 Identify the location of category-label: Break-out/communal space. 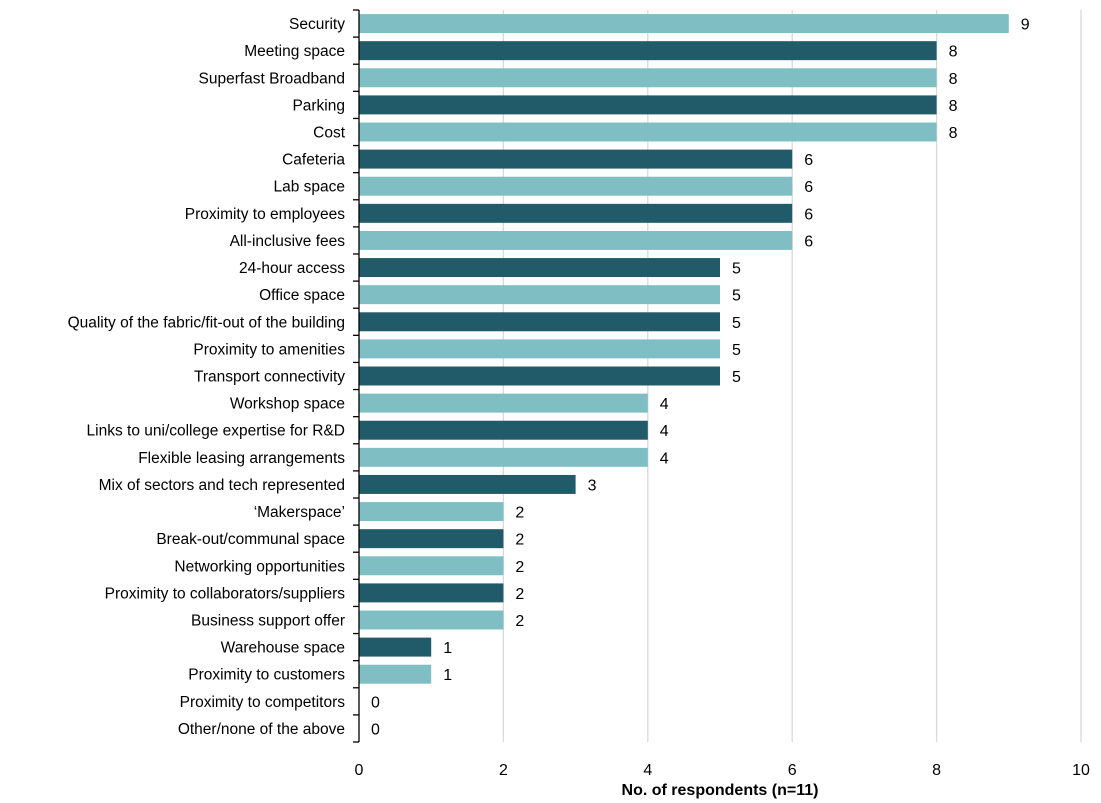
(250, 539).